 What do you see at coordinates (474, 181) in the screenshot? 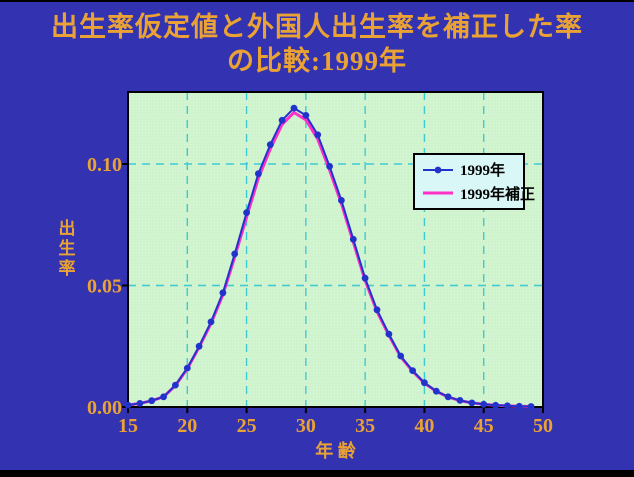
I see `legend-box: 1999年 1999年補正` at bounding box center [474, 181].